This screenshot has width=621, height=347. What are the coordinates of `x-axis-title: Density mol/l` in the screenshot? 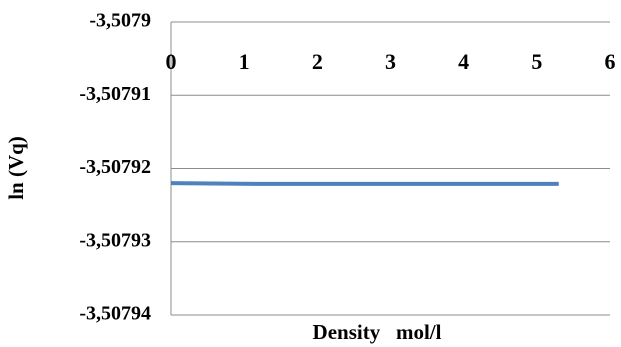 It's located at (377, 332).